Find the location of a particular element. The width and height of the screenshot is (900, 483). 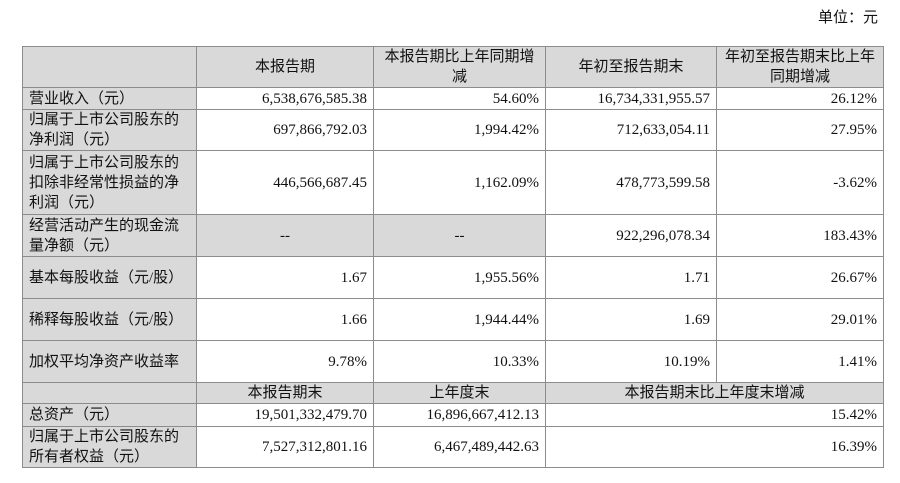

row-label: 归属于上市公司股东的净利润（元） is located at coordinates (109, 130).